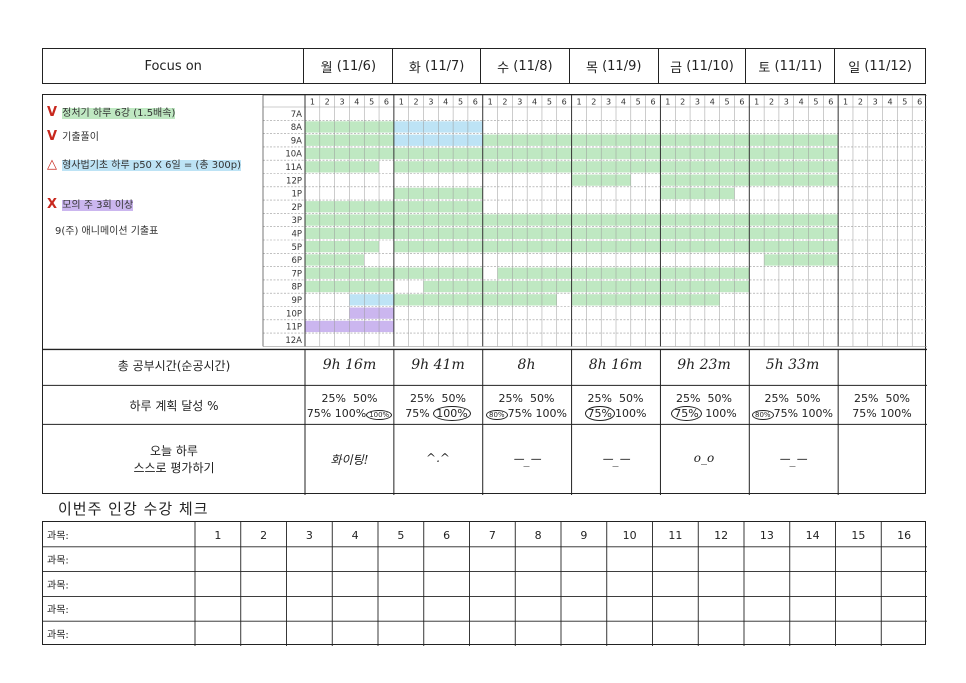 This screenshot has height=683, width=966. Describe the element at coordinates (293, 155) in the screenshot. I see `hour-label: 10A` at that location.